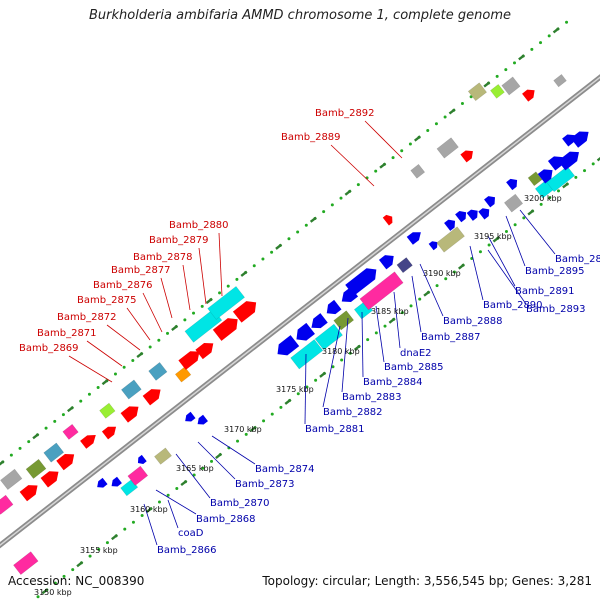 The image size is (600, 600). I want to click on scale-label: 3195 kbp, so click(493, 236).